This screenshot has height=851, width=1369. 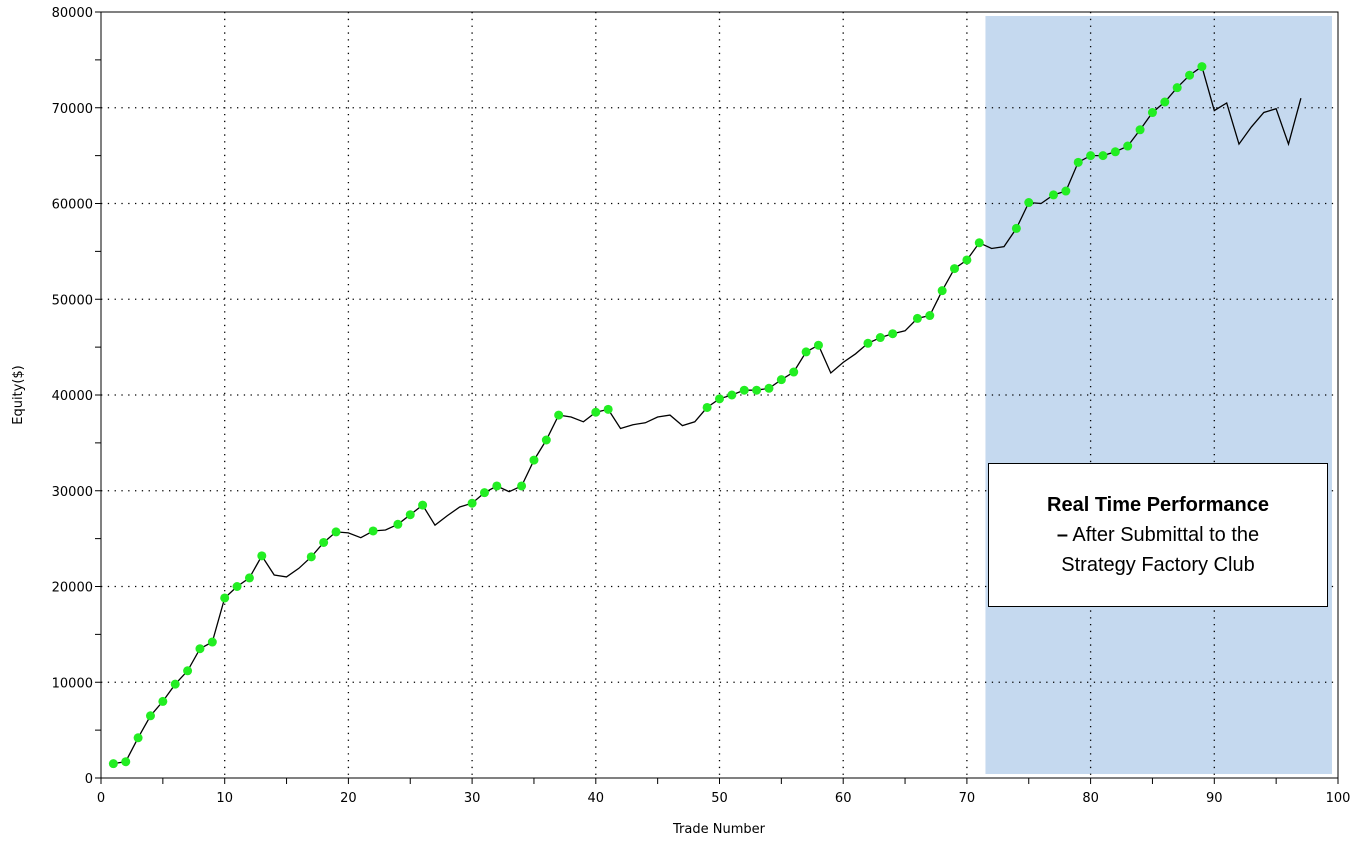 I want to click on x-tick-label: 60, so click(x=843, y=798).